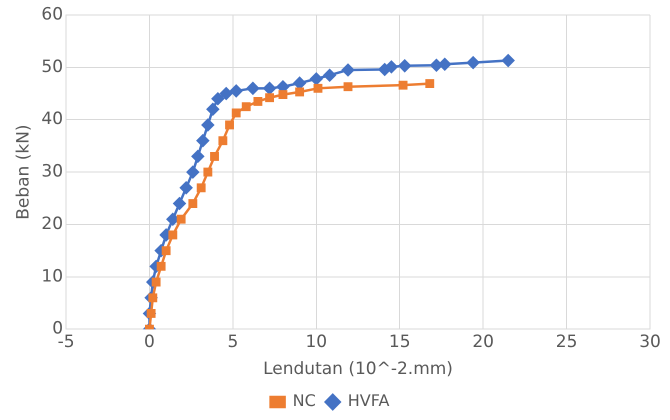 The height and width of the screenshot is (420, 670). What do you see at coordinates (567, 342) in the screenshot?
I see `x-tick-label: 25` at bounding box center [567, 342].